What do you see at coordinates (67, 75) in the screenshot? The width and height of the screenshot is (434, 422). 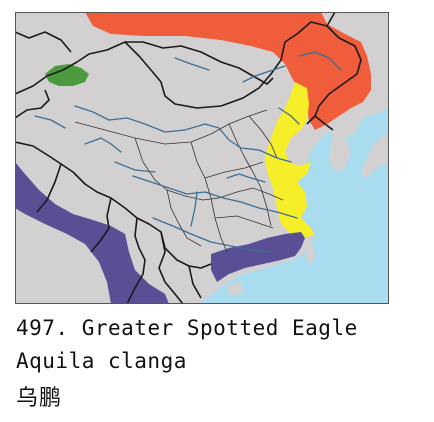 I see `resident-range` at bounding box center [67, 75].